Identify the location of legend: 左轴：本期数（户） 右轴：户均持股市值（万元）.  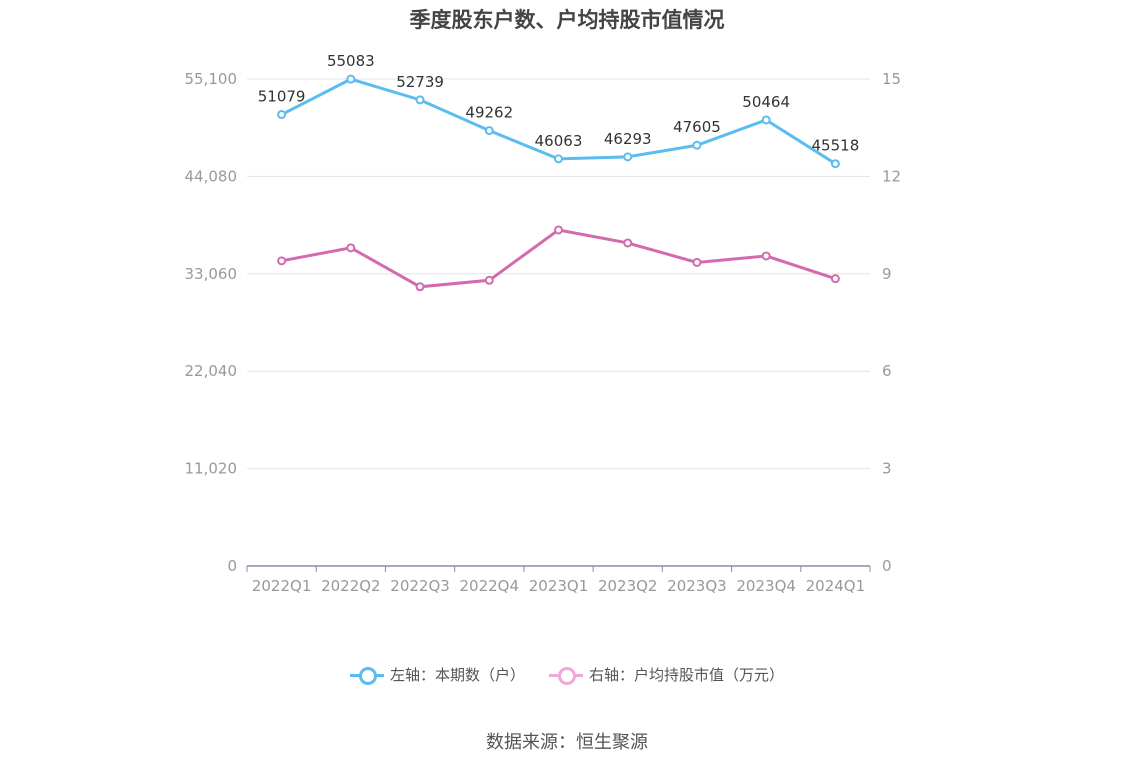
(567, 674).